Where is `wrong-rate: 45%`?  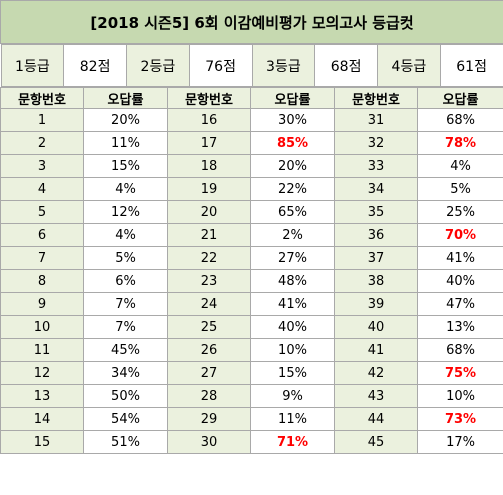 wrong-rate: 45% is located at coordinates (125, 350).